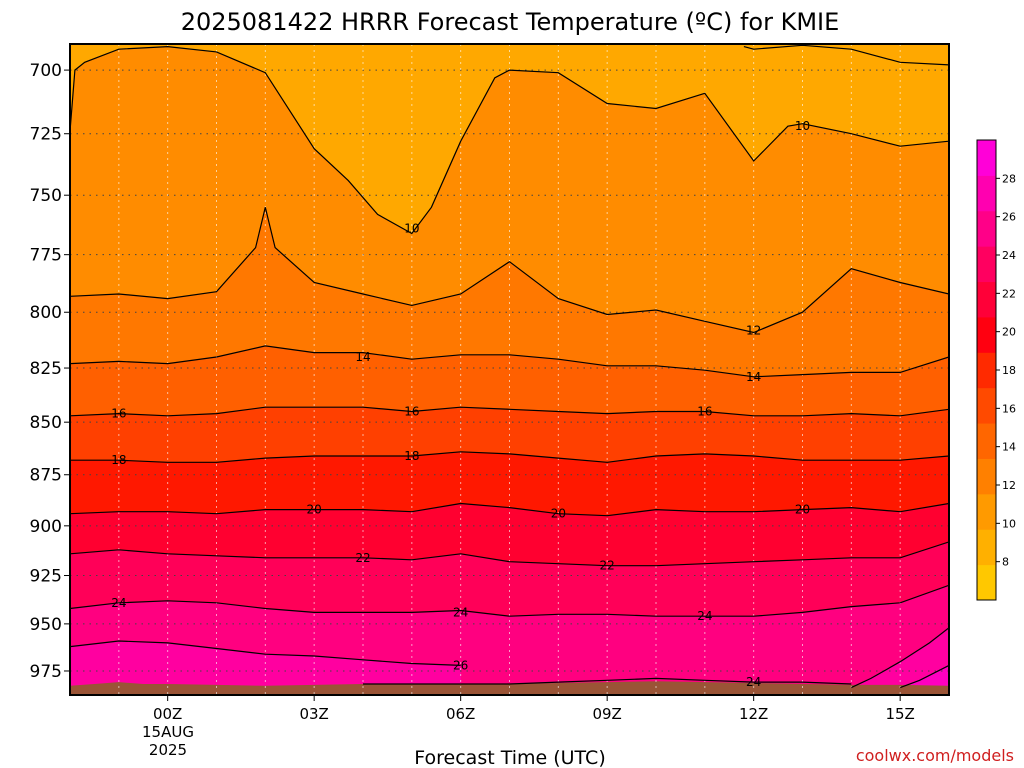 This screenshot has height=768, width=1024. I want to click on x-tick-label-15Z: 15Z, so click(899, 714).